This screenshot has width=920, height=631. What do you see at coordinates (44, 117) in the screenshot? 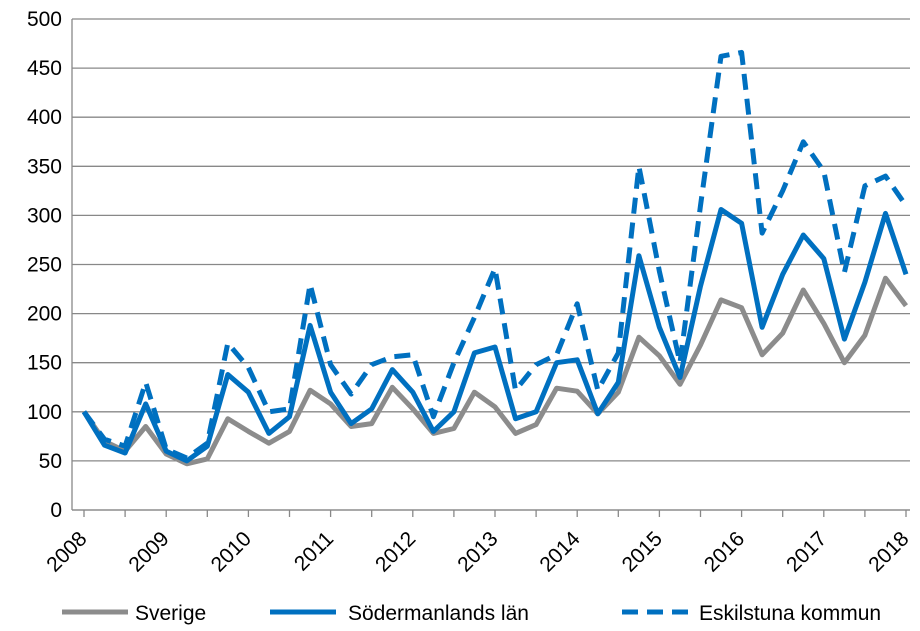
I see `y-tick-label: 400` at bounding box center [44, 117].